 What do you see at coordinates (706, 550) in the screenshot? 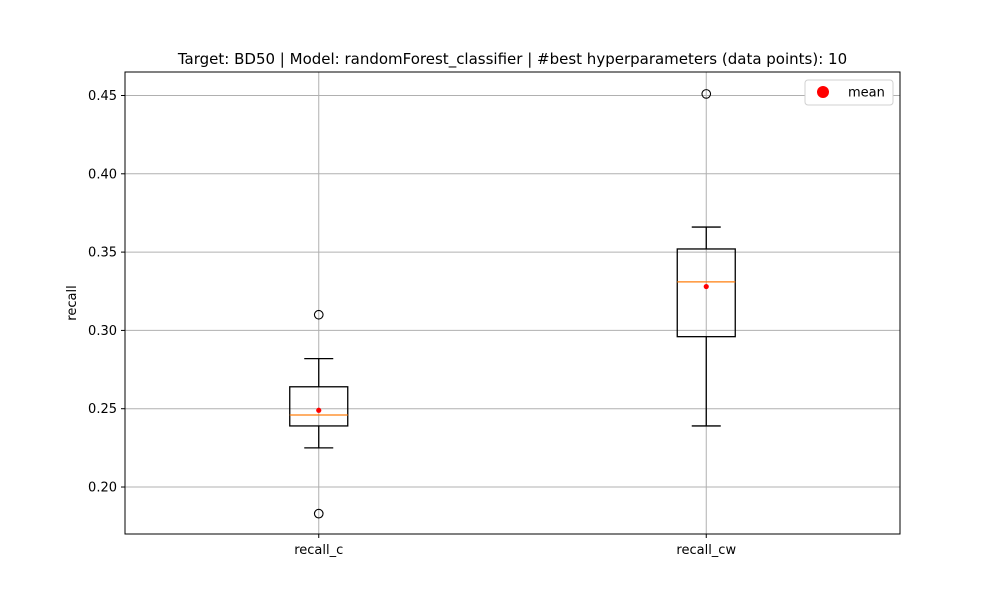
I see `x-tick-label: recall_cw` at bounding box center [706, 550].